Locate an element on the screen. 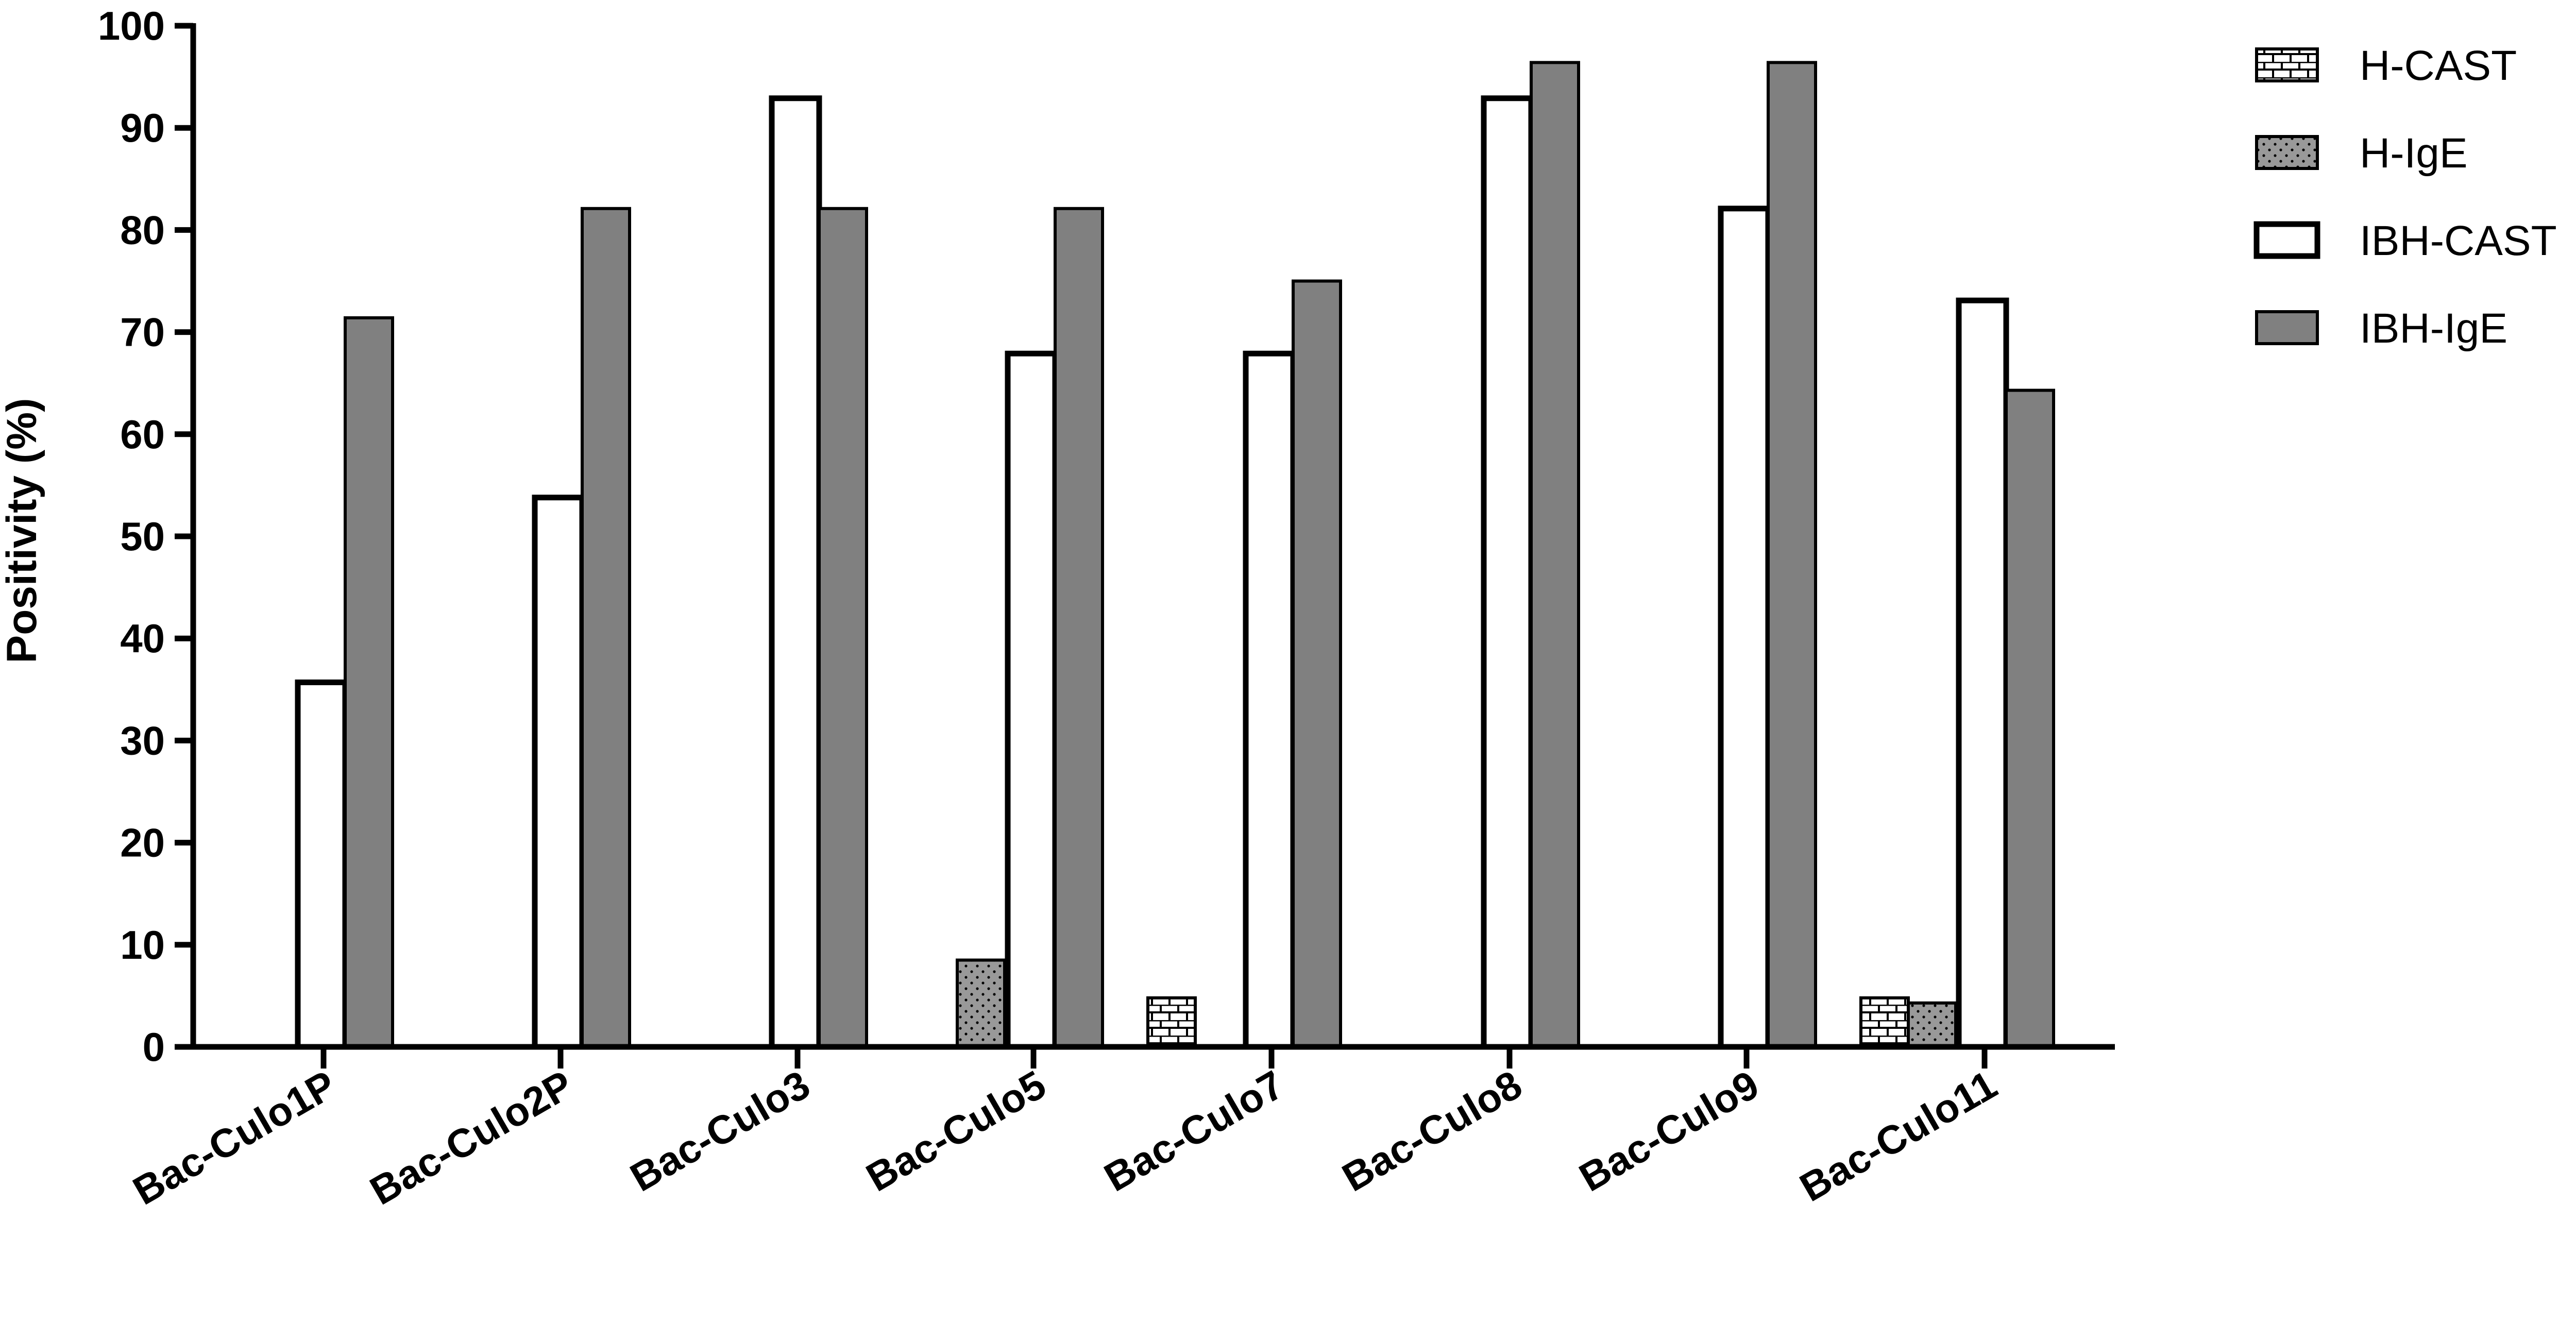 This screenshot has height=1322, width=2576. legend: H-CAST H-IgE IBH-CAST IBH-IgE is located at coordinates (2405, 197).